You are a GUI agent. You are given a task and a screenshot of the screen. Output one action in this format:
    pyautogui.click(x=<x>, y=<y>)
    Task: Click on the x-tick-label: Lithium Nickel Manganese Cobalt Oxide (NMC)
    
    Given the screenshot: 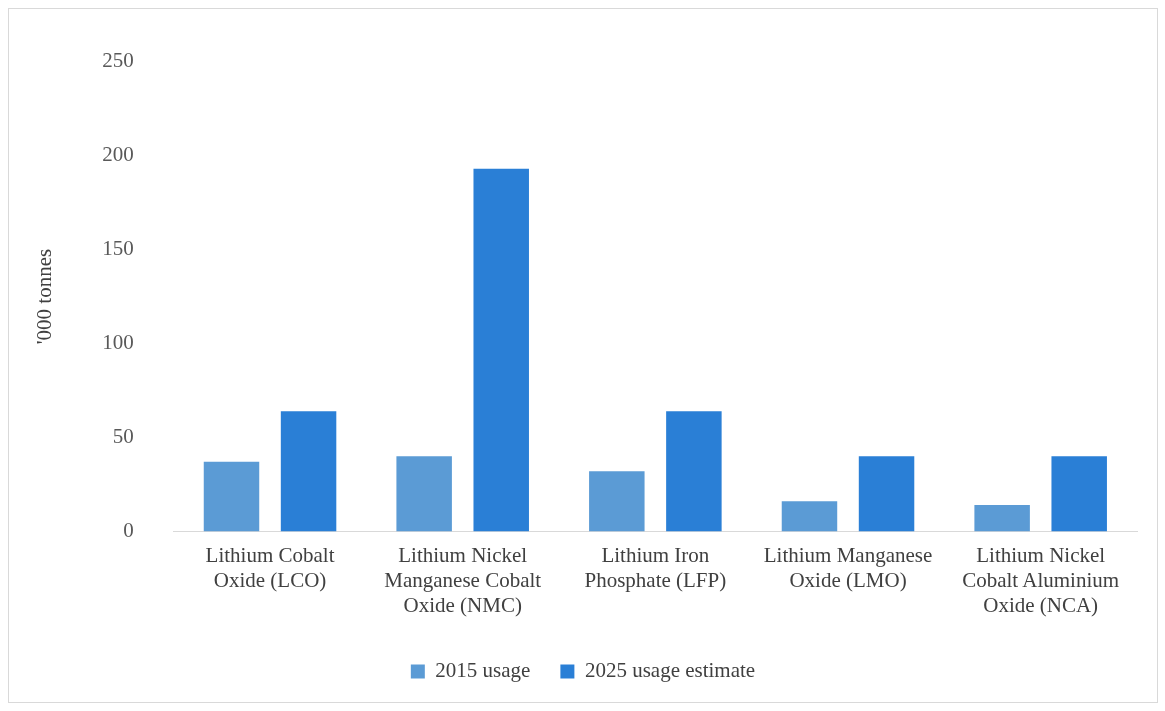 What is the action you would take?
    pyautogui.click(x=463, y=579)
    